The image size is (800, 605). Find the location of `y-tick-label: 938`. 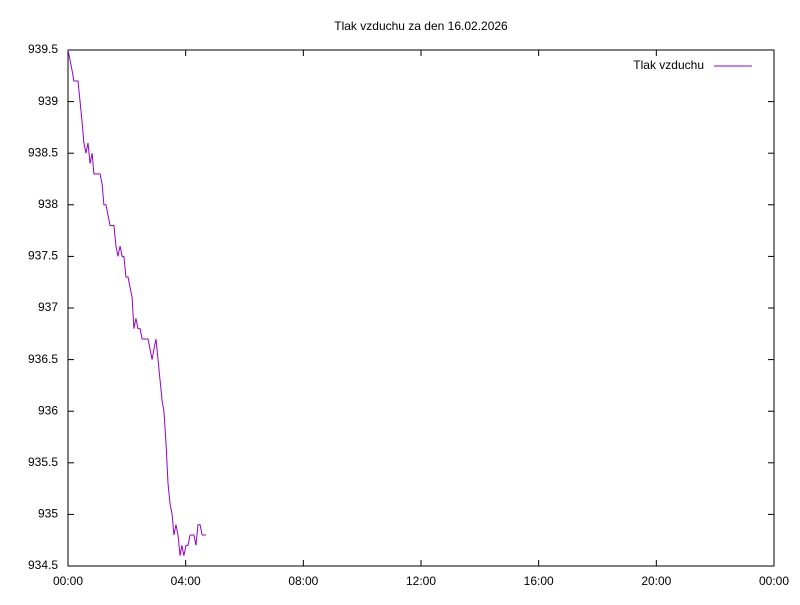

y-tick-label: 938 is located at coordinates (48, 204).